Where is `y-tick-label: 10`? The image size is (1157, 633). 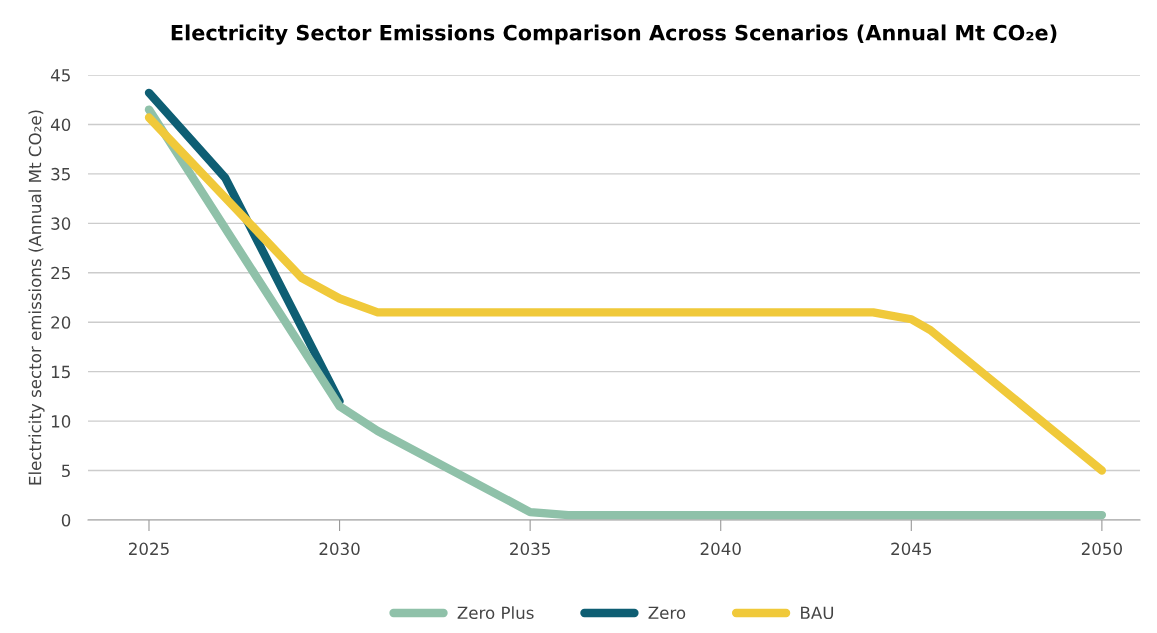
y-tick-label: 10 is located at coordinates (61, 421).